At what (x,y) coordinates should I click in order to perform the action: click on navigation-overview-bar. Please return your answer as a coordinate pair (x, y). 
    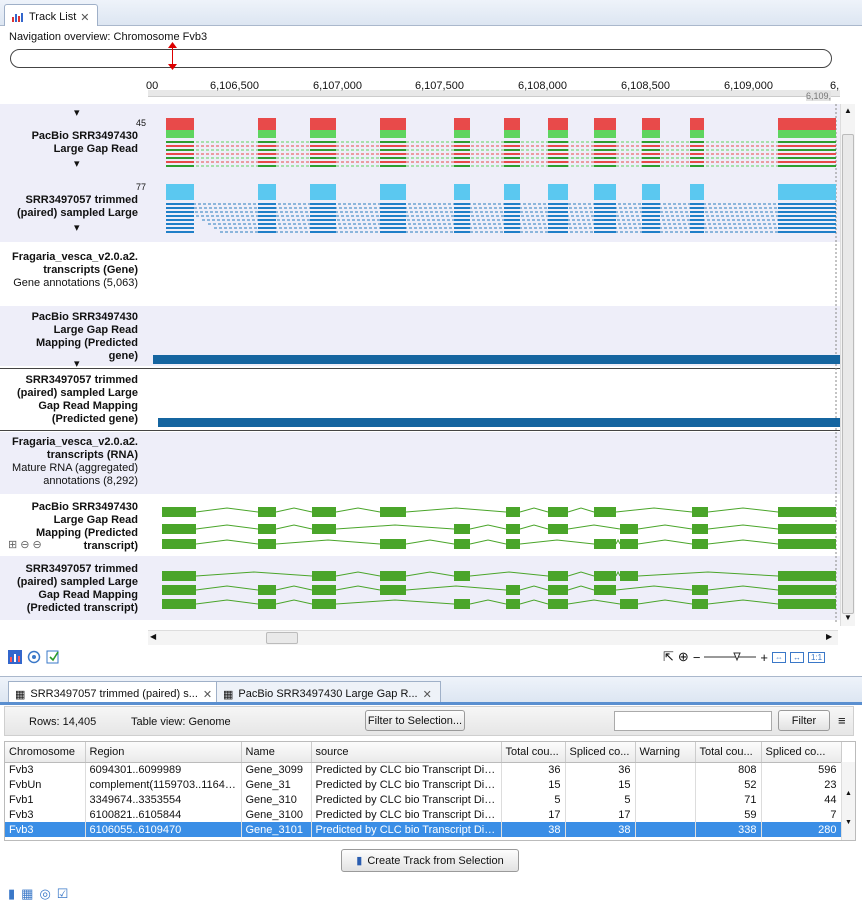
    Looking at the image, I should click on (421, 58).